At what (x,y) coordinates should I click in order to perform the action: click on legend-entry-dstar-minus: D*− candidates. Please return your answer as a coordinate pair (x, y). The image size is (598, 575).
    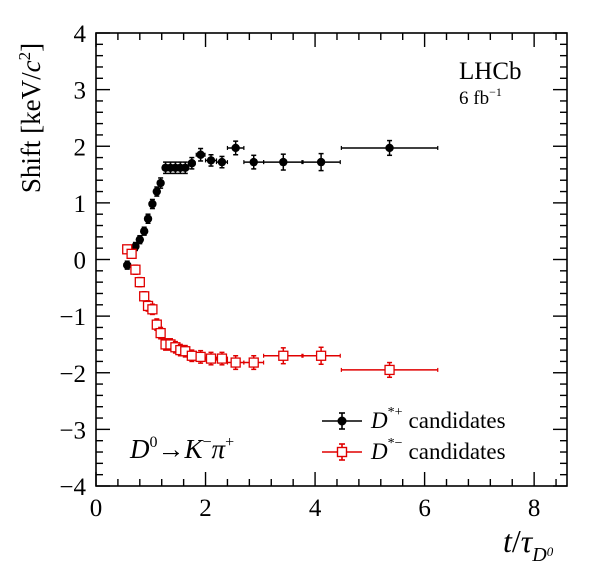
    Looking at the image, I should click on (414, 450).